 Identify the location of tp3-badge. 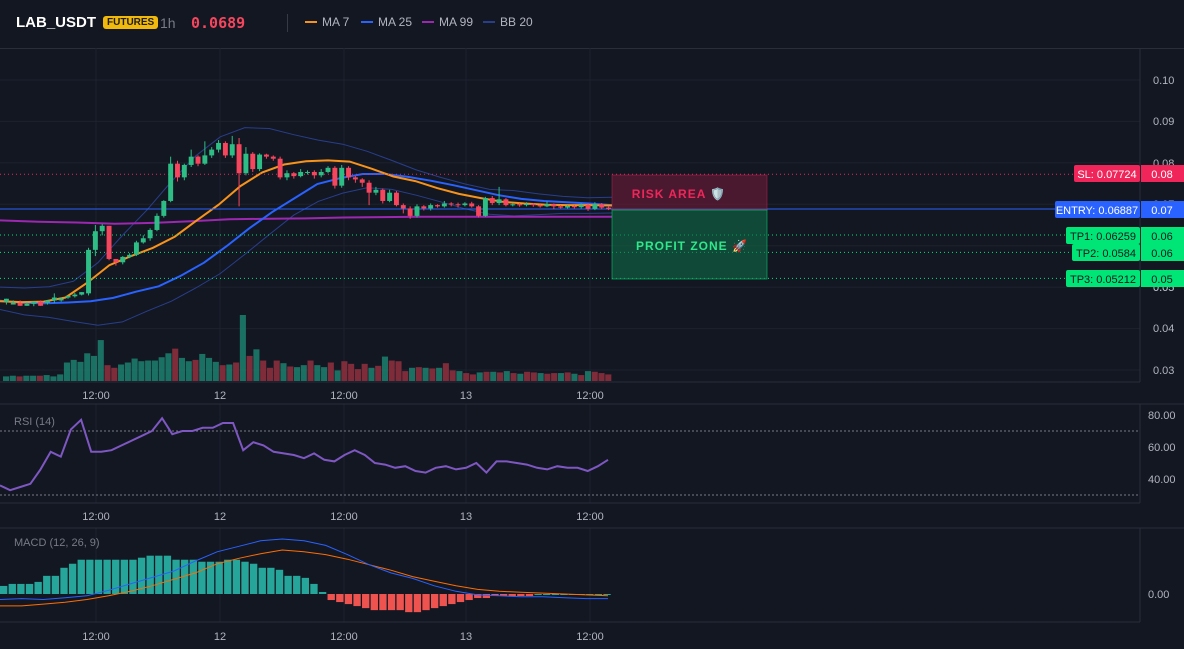
(1103, 278).